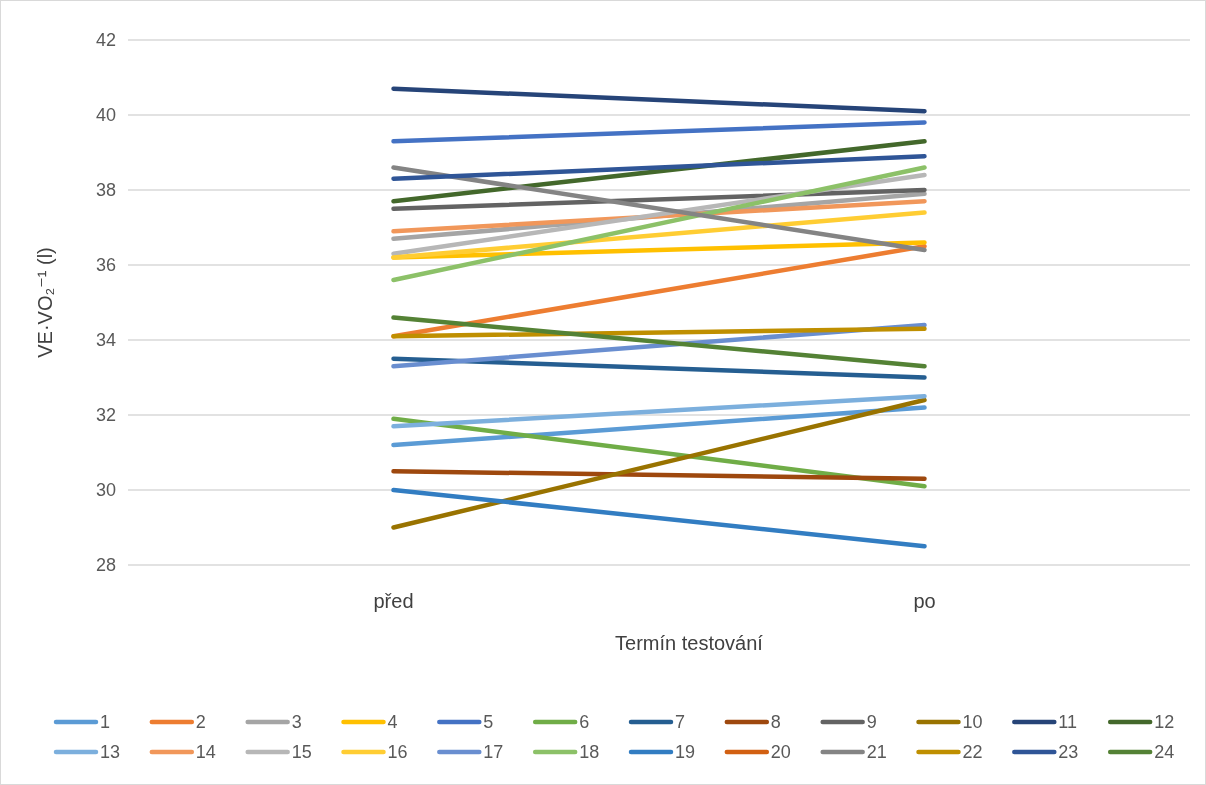  What do you see at coordinates (1164, 752) in the screenshot?
I see `legend-label: 24` at bounding box center [1164, 752].